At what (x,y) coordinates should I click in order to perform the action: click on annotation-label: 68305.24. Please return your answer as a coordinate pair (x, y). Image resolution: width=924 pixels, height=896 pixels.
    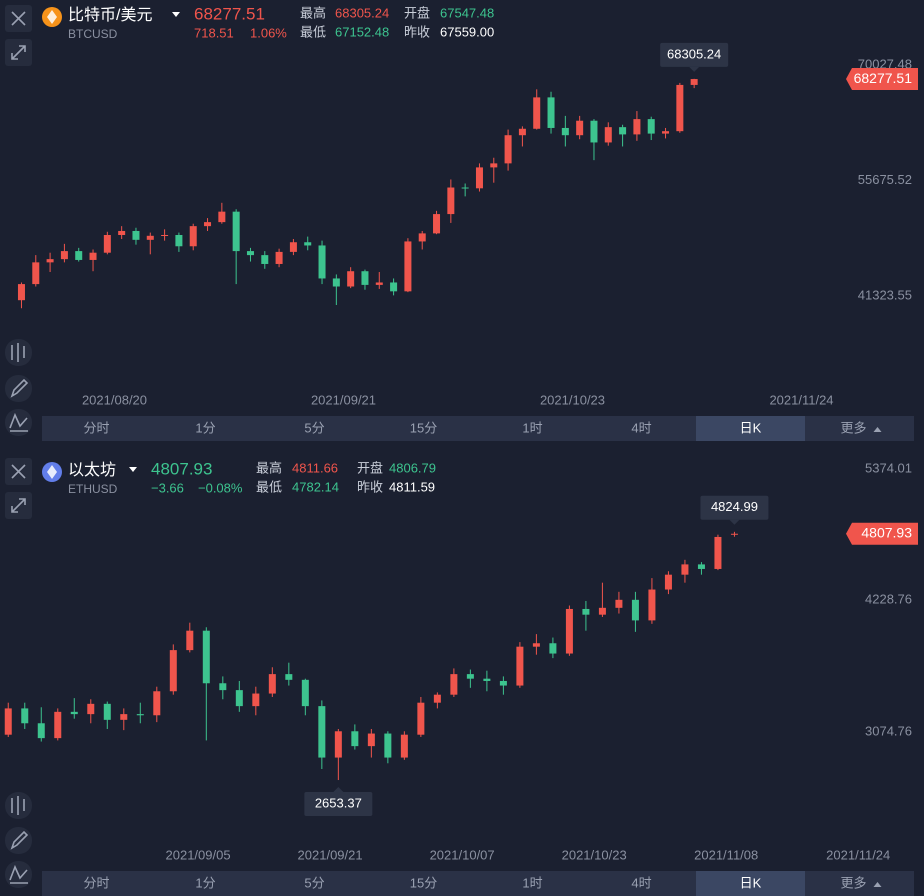
    Looking at the image, I should click on (694, 53).